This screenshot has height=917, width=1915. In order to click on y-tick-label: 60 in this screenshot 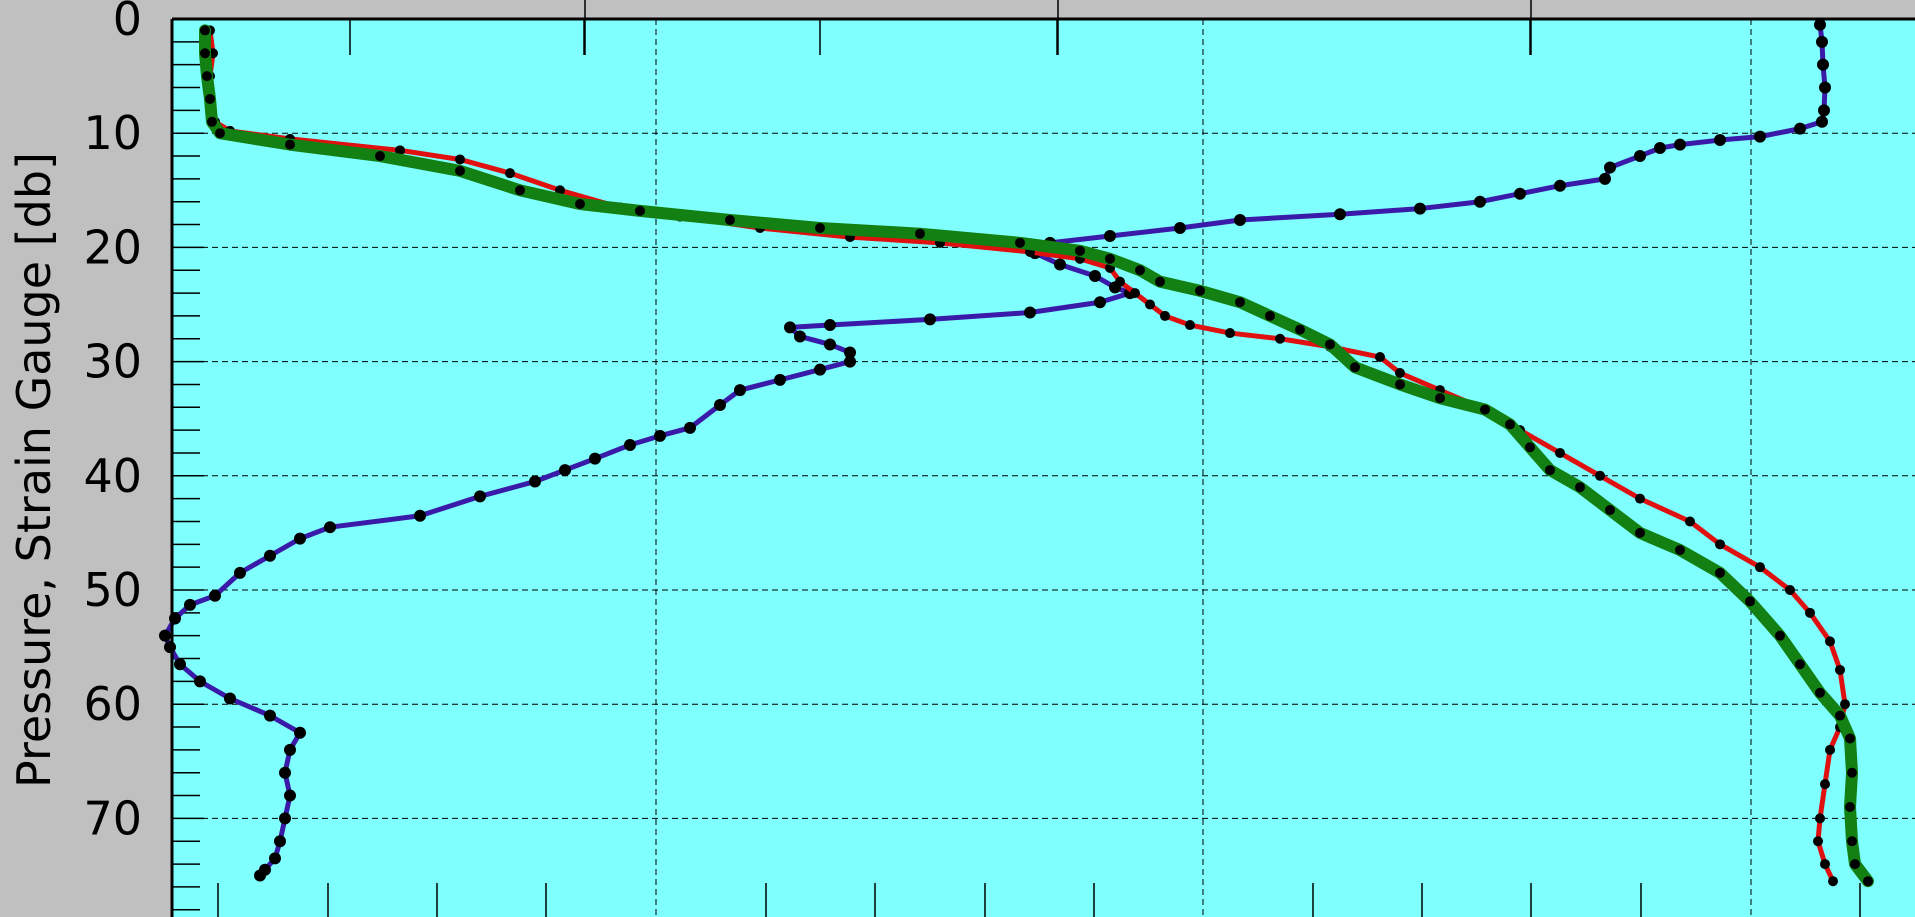, I will do `click(112, 704)`.